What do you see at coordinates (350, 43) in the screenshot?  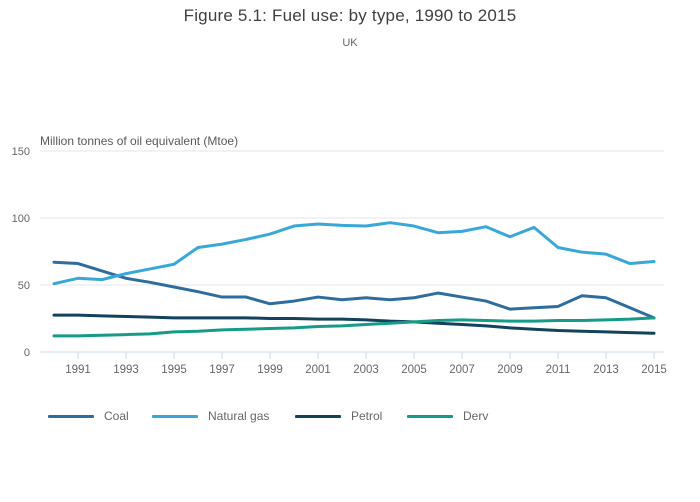 I see `chart-subtitle: UK` at bounding box center [350, 43].